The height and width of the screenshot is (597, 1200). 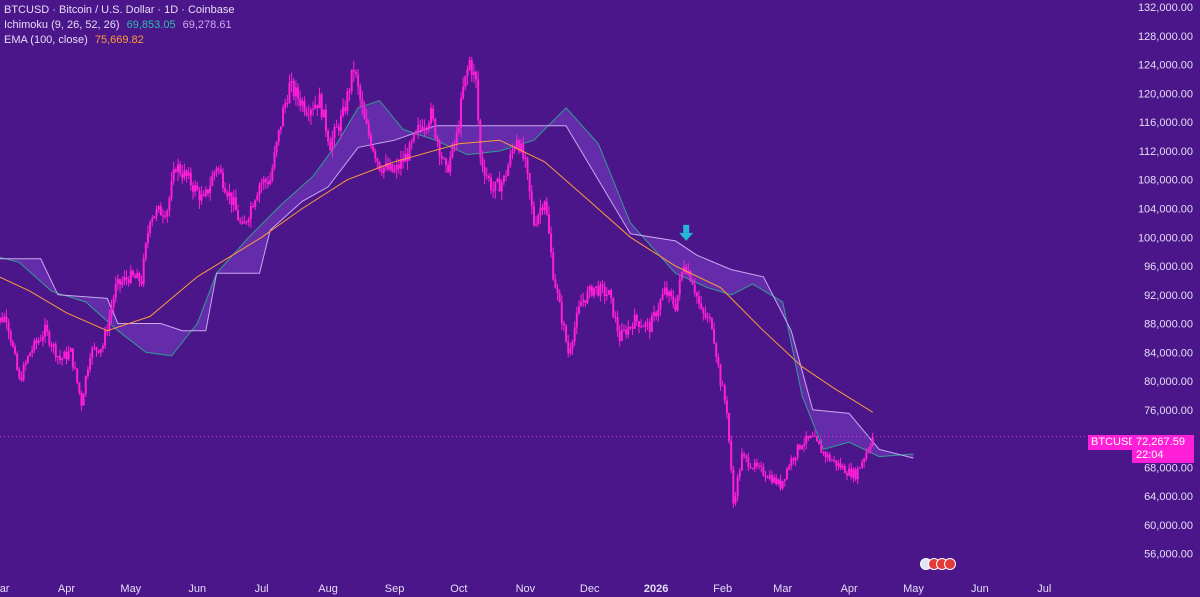 What do you see at coordinates (1165, 181) in the screenshot?
I see `price-tick-label: 108,000.00` at bounding box center [1165, 181].